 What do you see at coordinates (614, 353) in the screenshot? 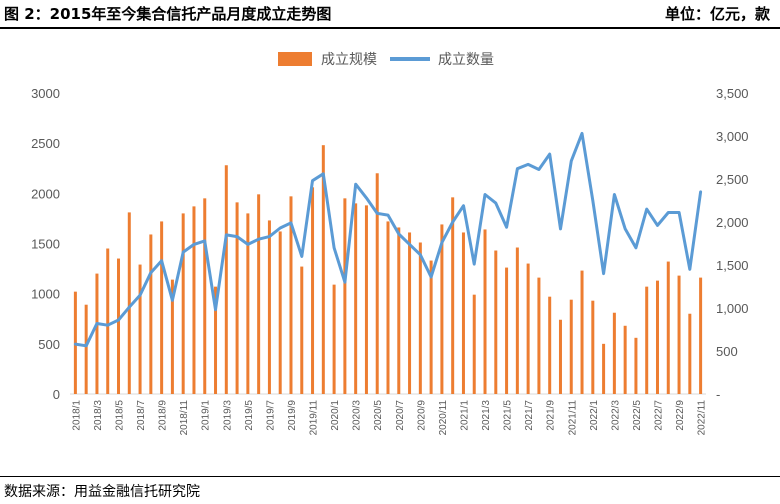
I see `bar-2022/3` at bounding box center [614, 353].